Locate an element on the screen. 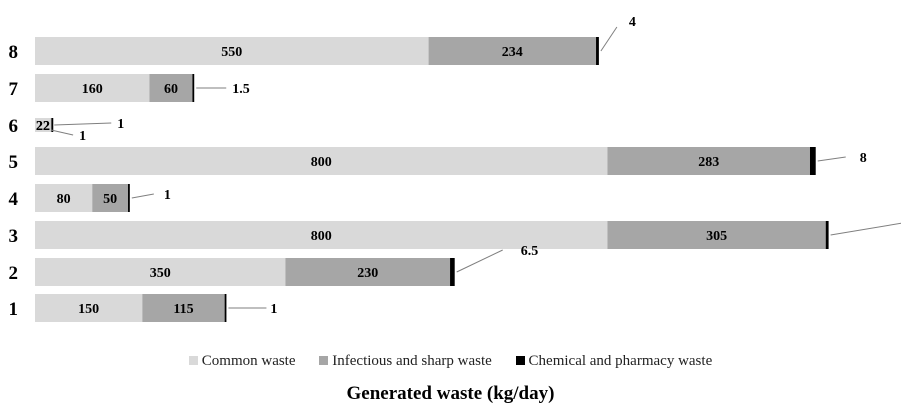 This screenshot has width=901, height=408. data-label-common-waste-2: 350 is located at coordinates (160, 273).